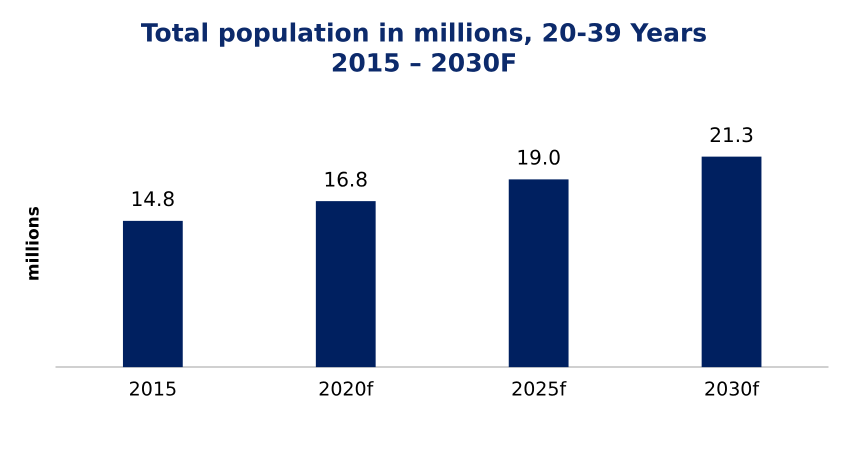  What do you see at coordinates (153, 389) in the screenshot?
I see `x-tick-label: 2015` at bounding box center [153, 389].